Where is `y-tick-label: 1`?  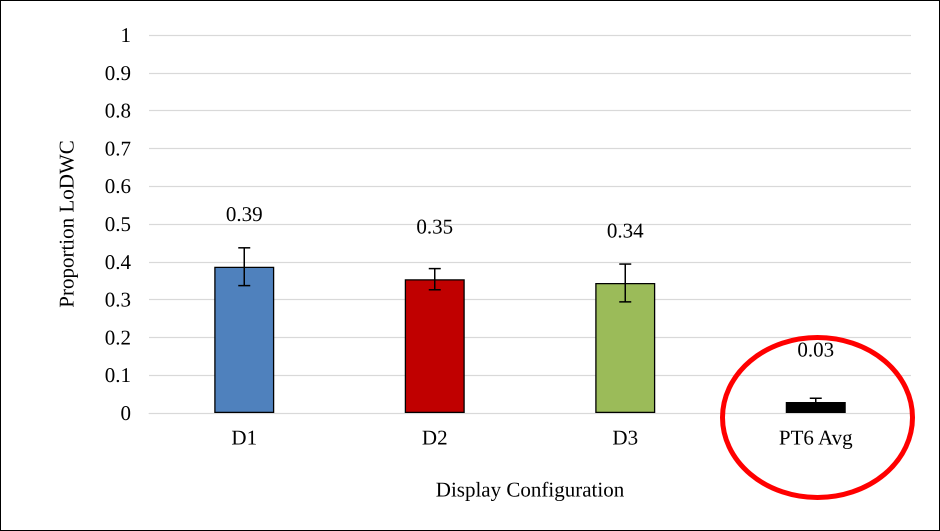 y-tick-label: 1 is located at coordinates (125, 35).